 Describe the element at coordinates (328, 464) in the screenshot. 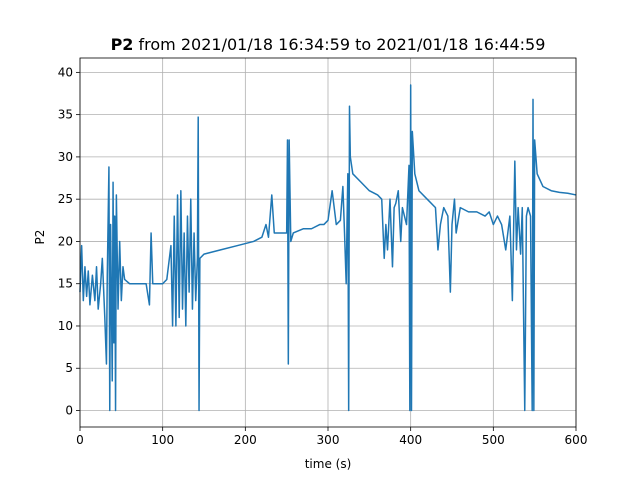

I see `x-axis-label: time (s)` at that location.